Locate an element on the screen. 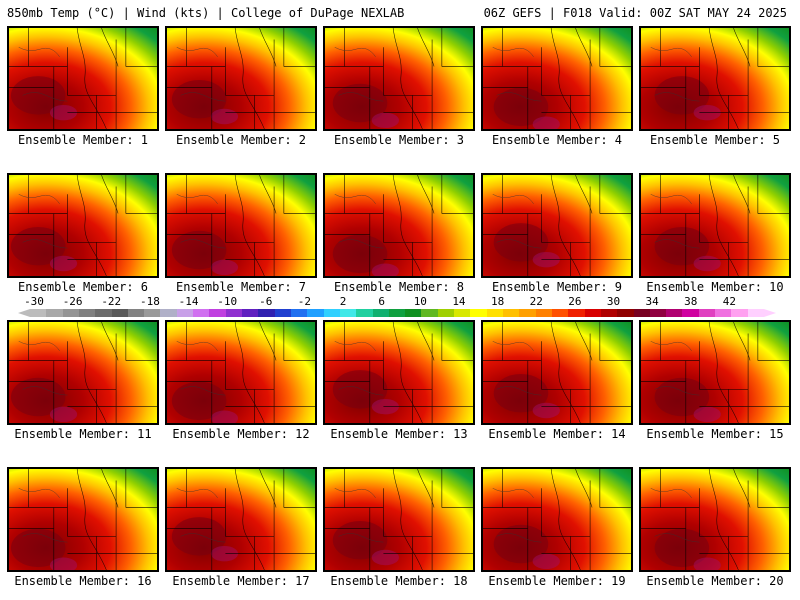  temperature-colorbar is located at coordinates (397, 313).